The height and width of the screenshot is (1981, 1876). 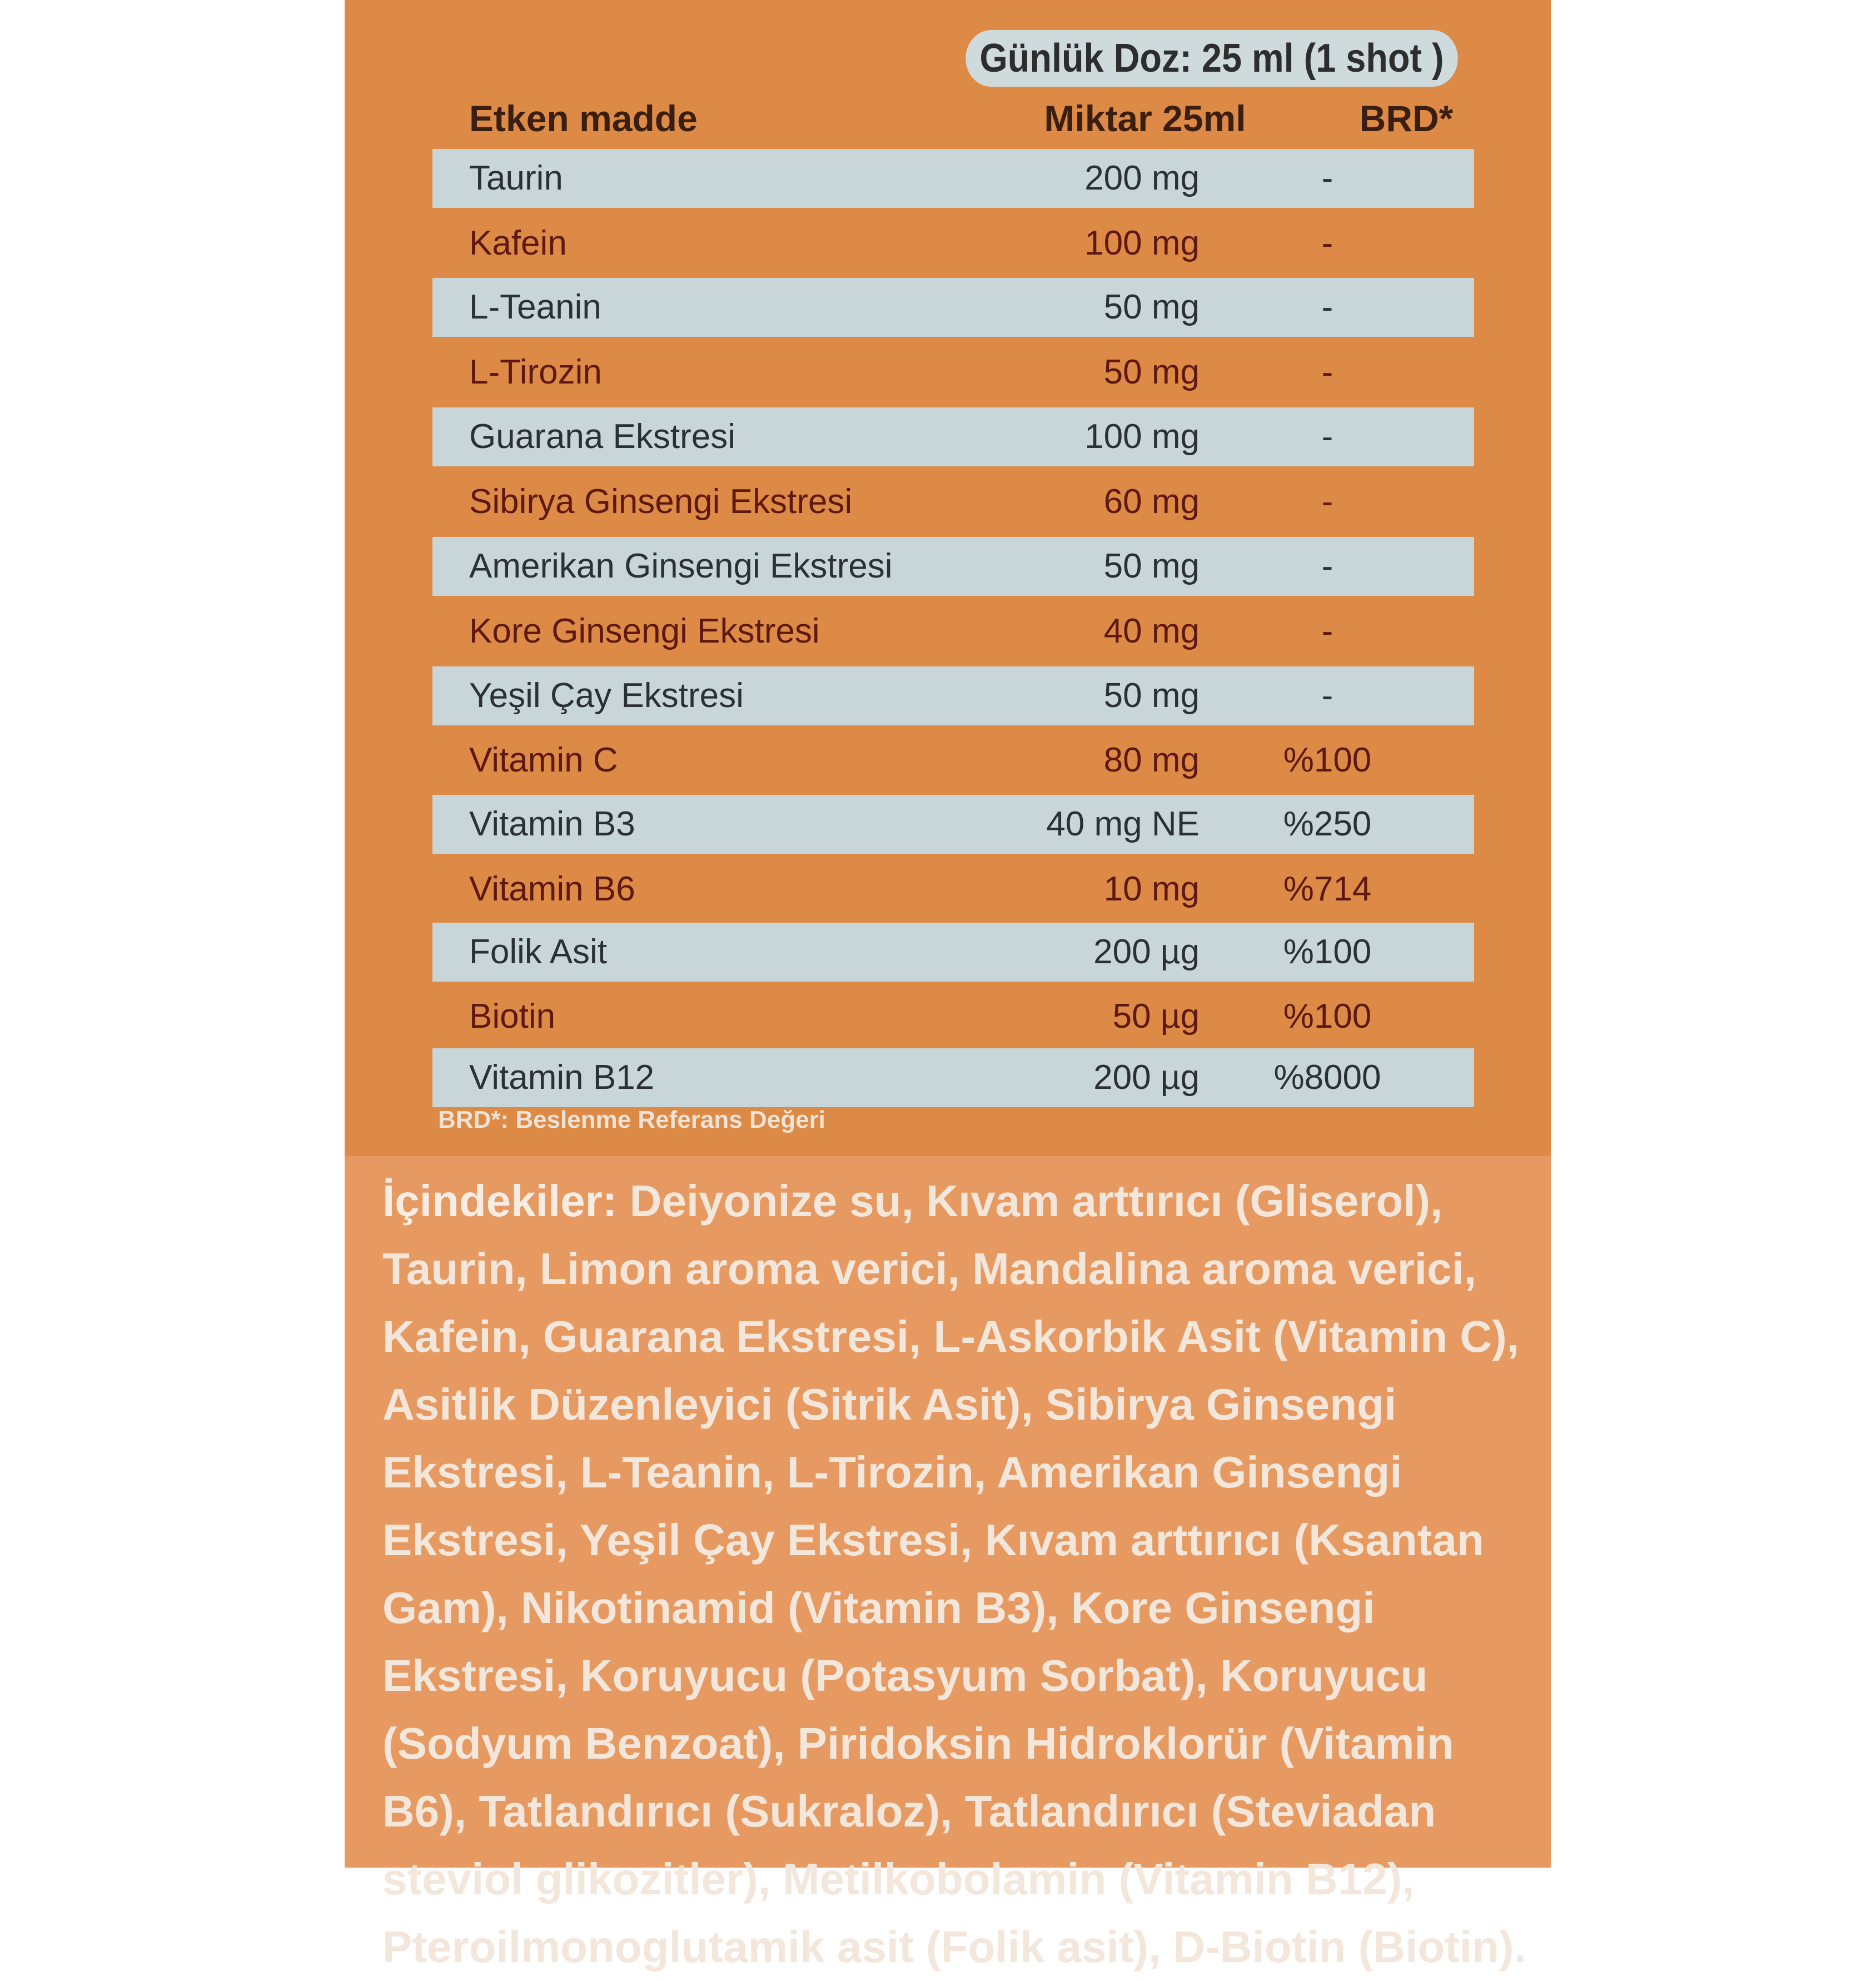 What do you see at coordinates (631, 1119) in the screenshot?
I see `brd-footnote: BRD*: Beslenme Referans Değeri` at bounding box center [631, 1119].